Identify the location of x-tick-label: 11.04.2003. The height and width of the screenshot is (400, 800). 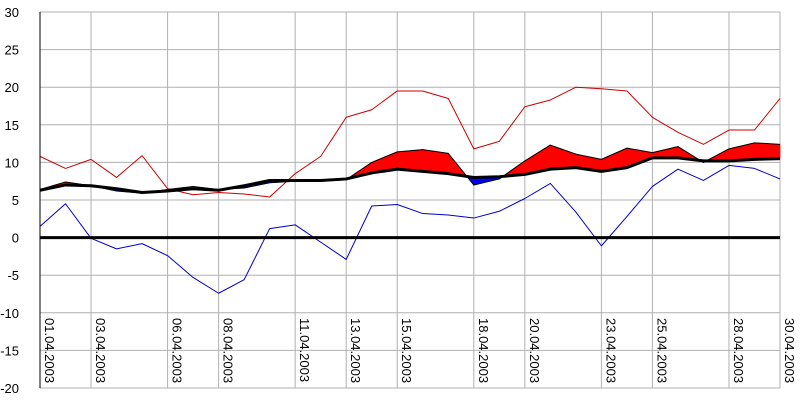
(304, 350).